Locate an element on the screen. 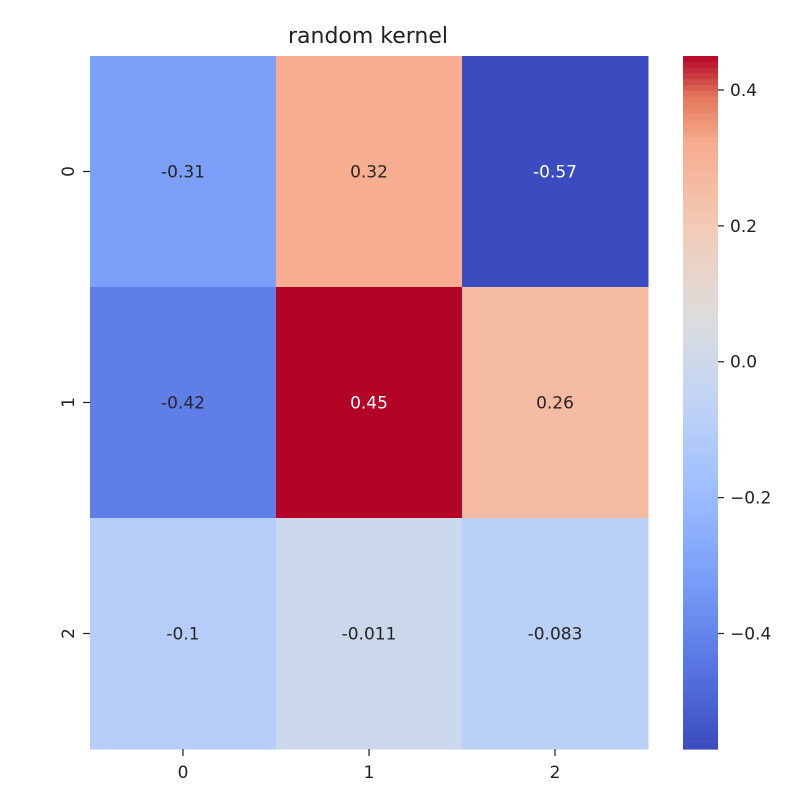  cell-value-label: -0.42 is located at coordinates (183, 404).